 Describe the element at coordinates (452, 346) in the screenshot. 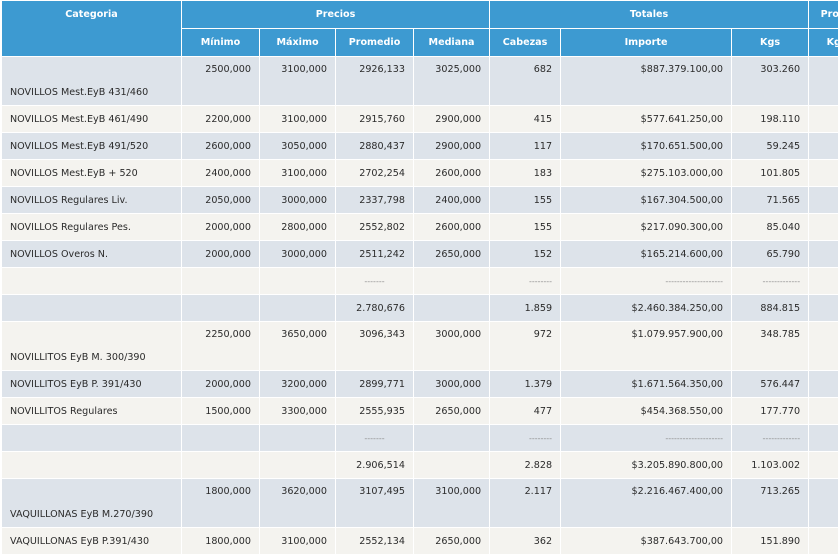

I see `cell-mediana: 3000,000` at that location.